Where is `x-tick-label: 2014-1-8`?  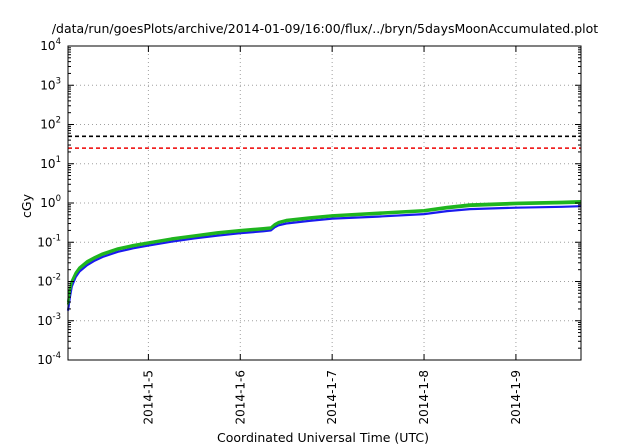 x-tick-label: 2014-1-8 is located at coordinates (424, 397).